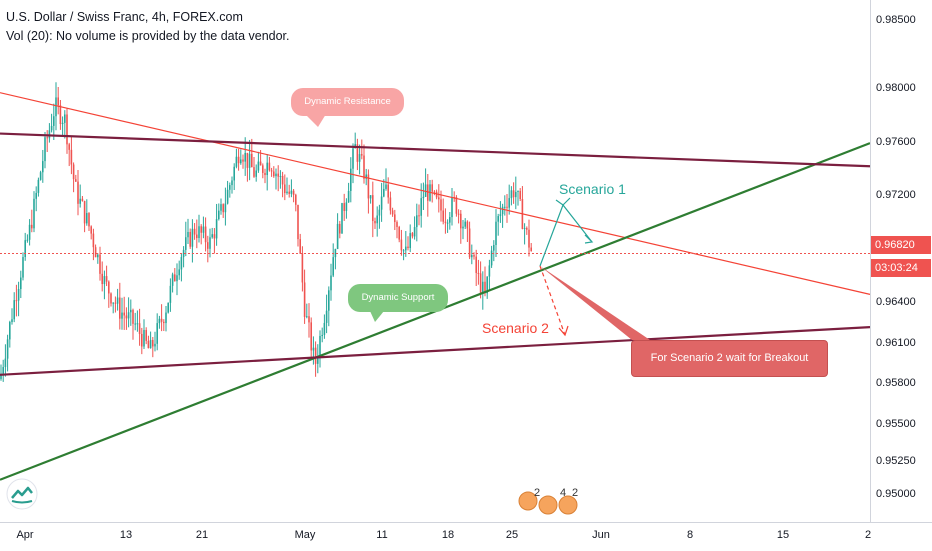  Describe the element at coordinates (537, 493) in the screenshot. I see `event-badge-1: 2` at that location.